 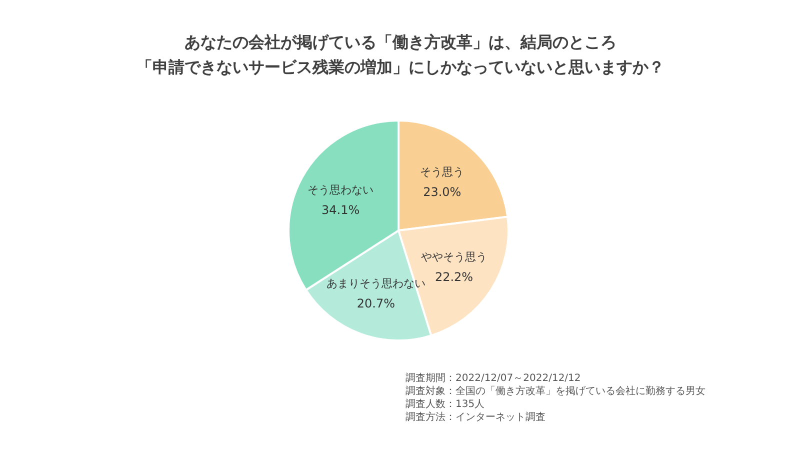 I want to click on data-label: 22.2%, so click(x=454, y=277).